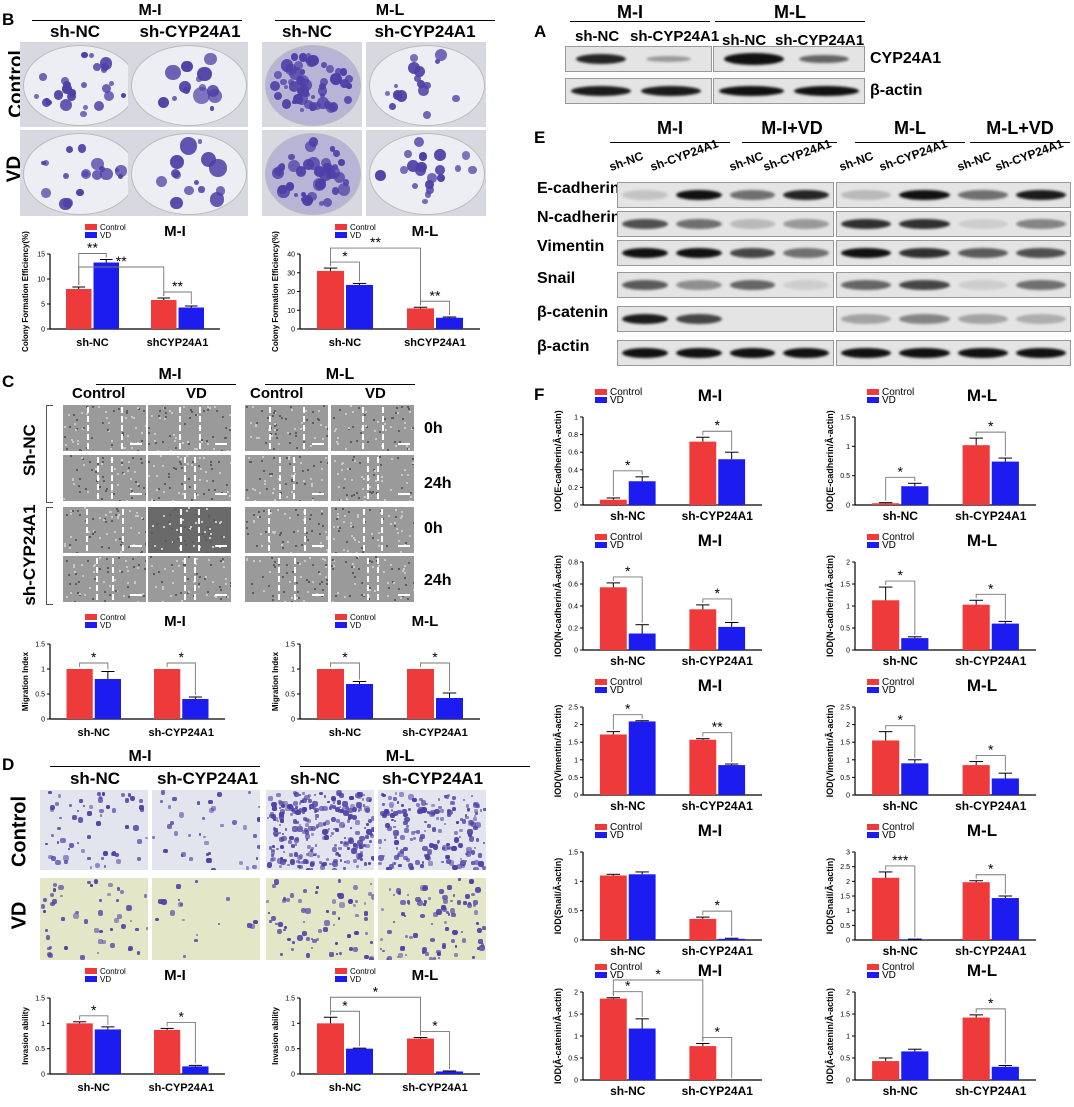 The height and width of the screenshot is (1107, 1074). What do you see at coordinates (189, 174) in the screenshot?
I see `petri-dish` at bounding box center [189, 174].